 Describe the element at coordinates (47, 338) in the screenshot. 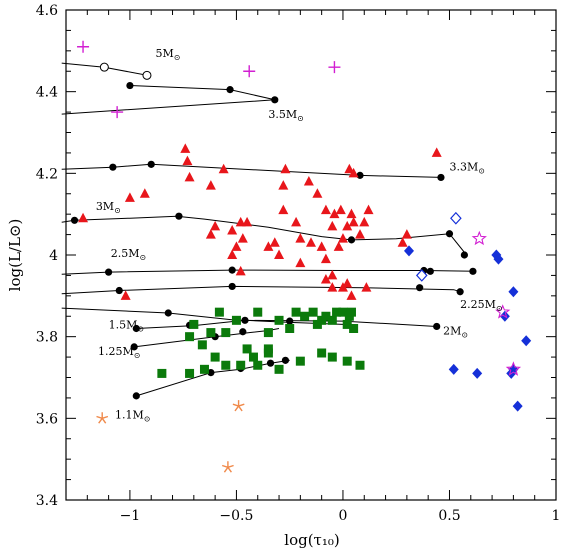

I see `y-tick-label: 3.8` at that location.